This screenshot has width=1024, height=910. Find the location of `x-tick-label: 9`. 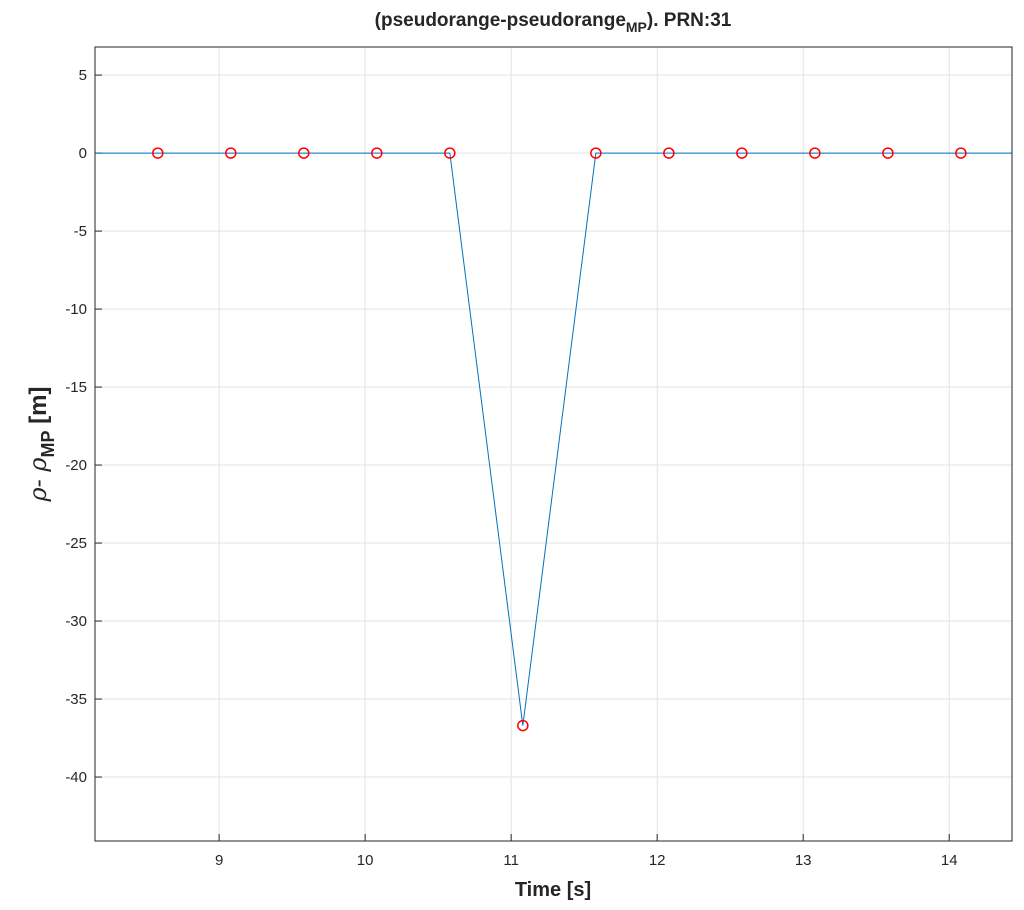

x-tick-label: 9 is located at coordinates (219, 860).